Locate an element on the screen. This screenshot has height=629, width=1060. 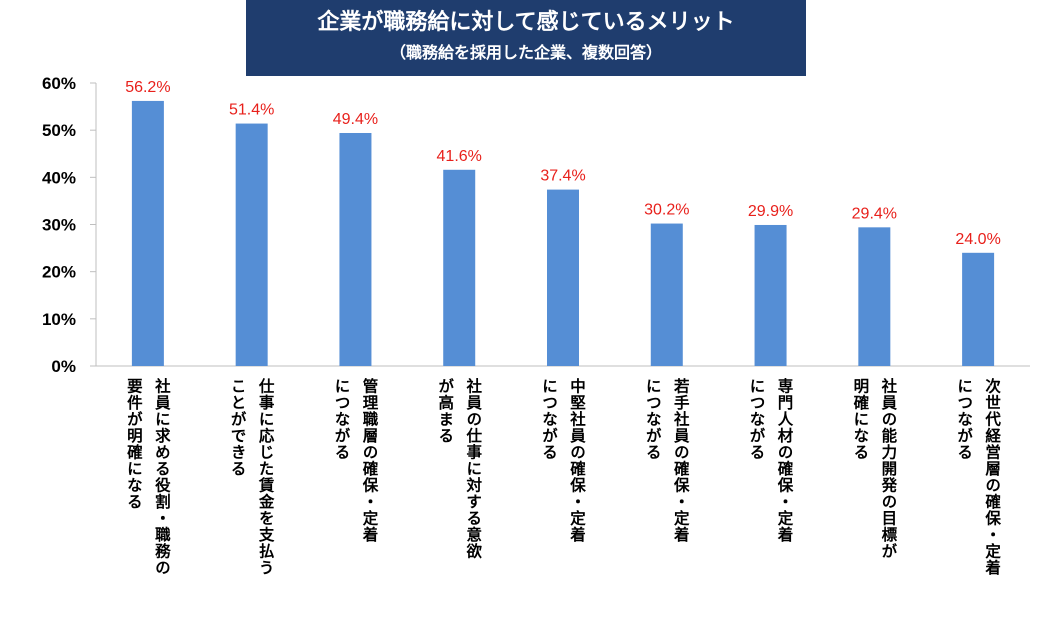
category-label: 中堅社員の確保・定着 につながる is located at coordinates (563, 460).